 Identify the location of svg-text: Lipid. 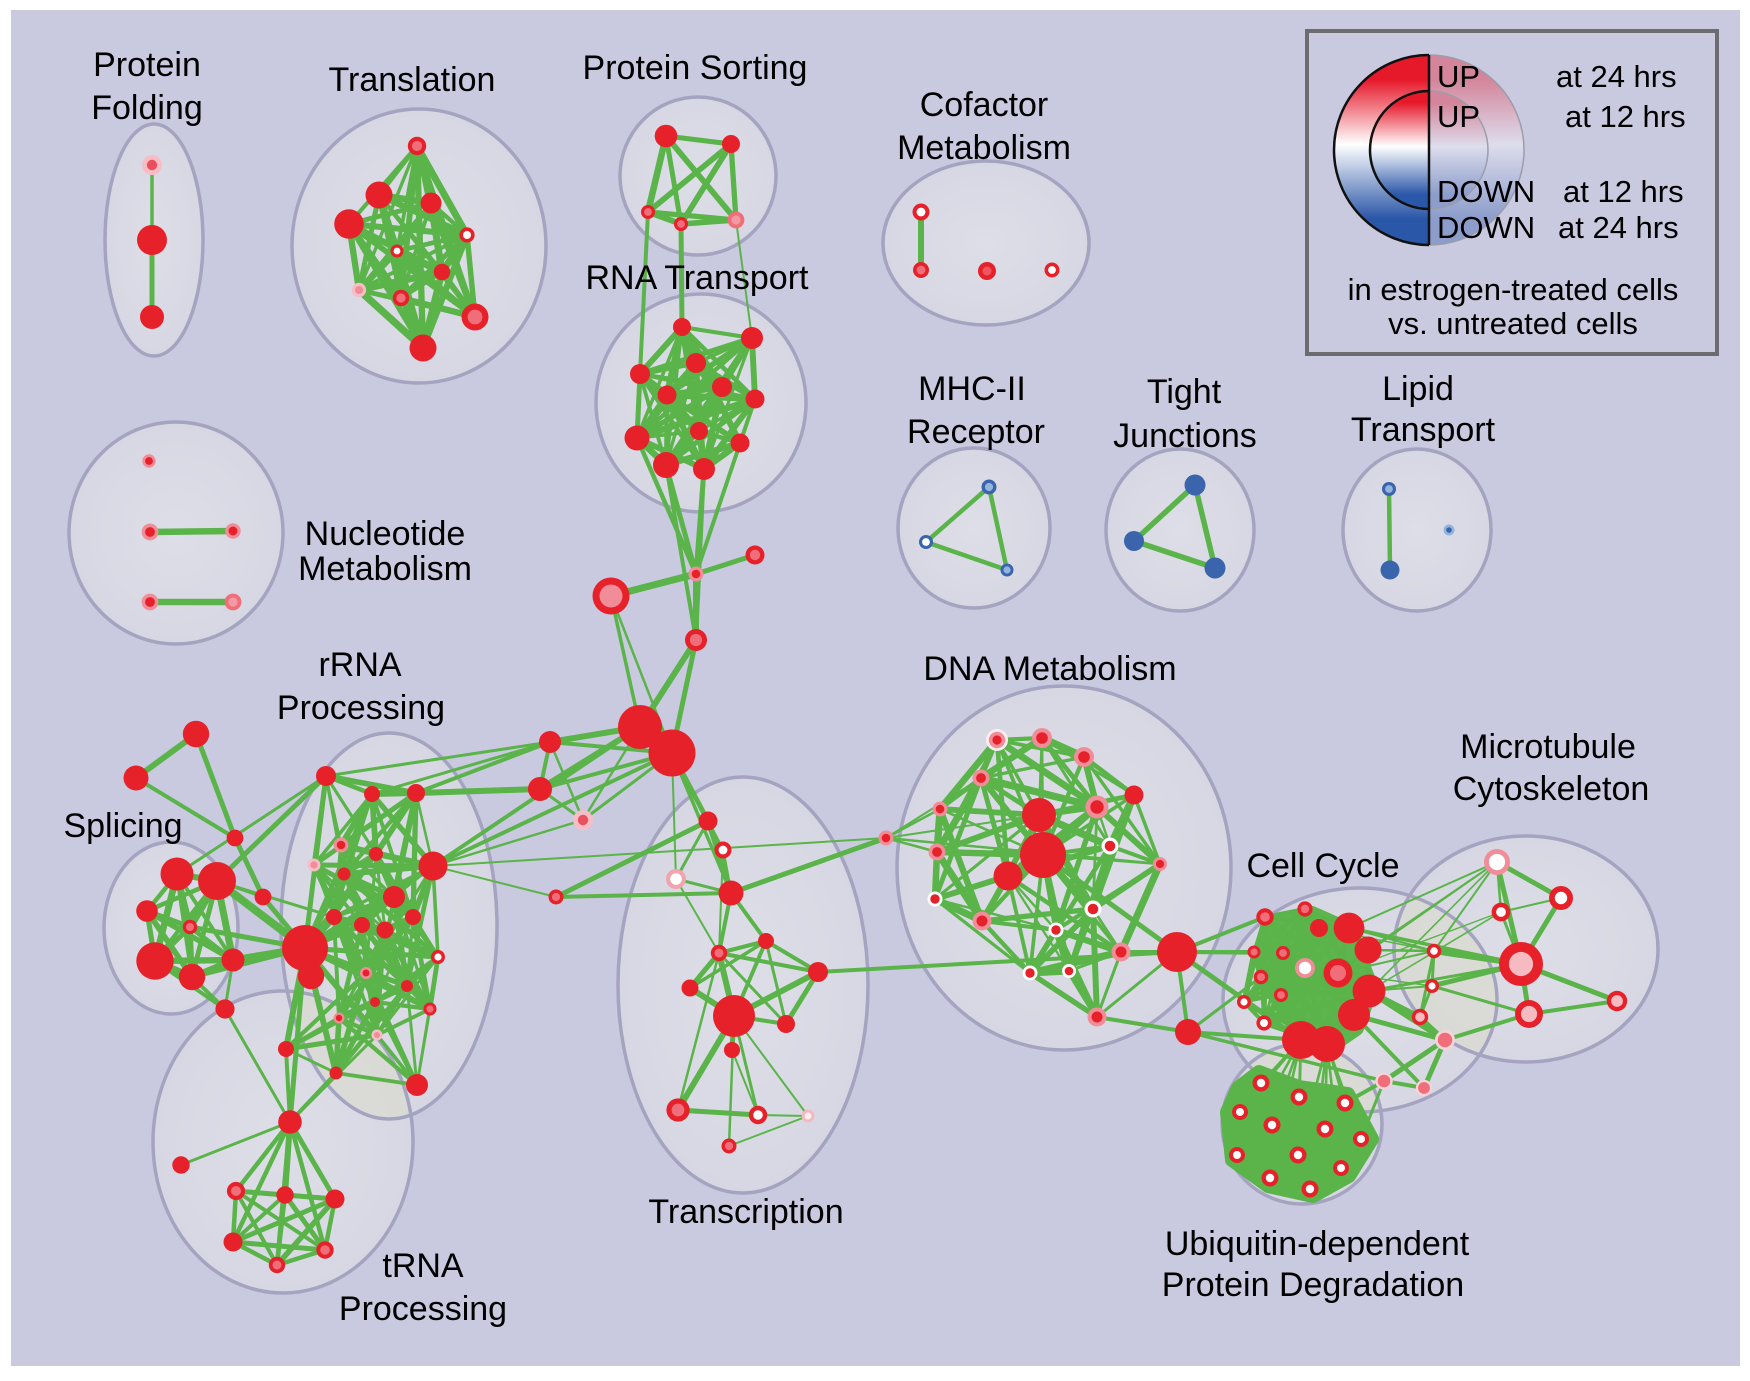
(1418, 389).